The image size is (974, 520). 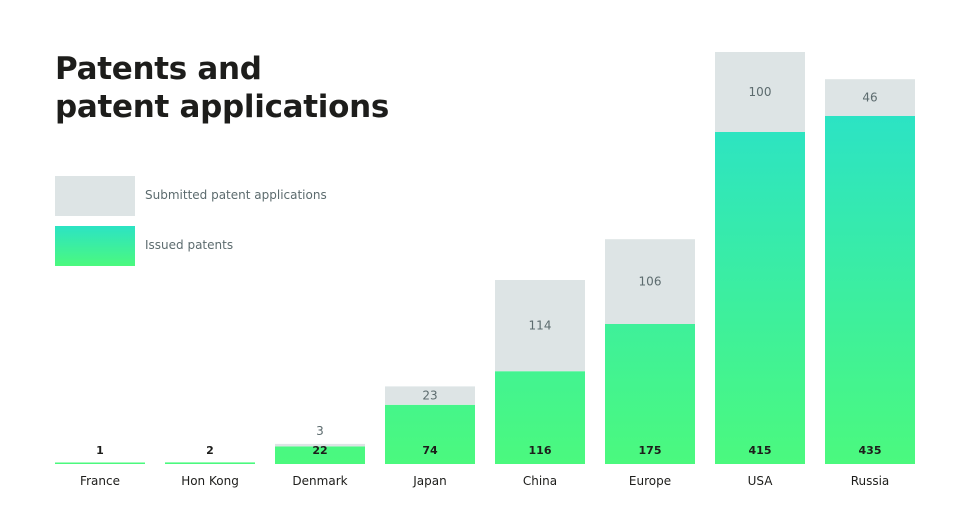 I want to click on data-label-issued-usa: 415, so click(x=760, y=450).